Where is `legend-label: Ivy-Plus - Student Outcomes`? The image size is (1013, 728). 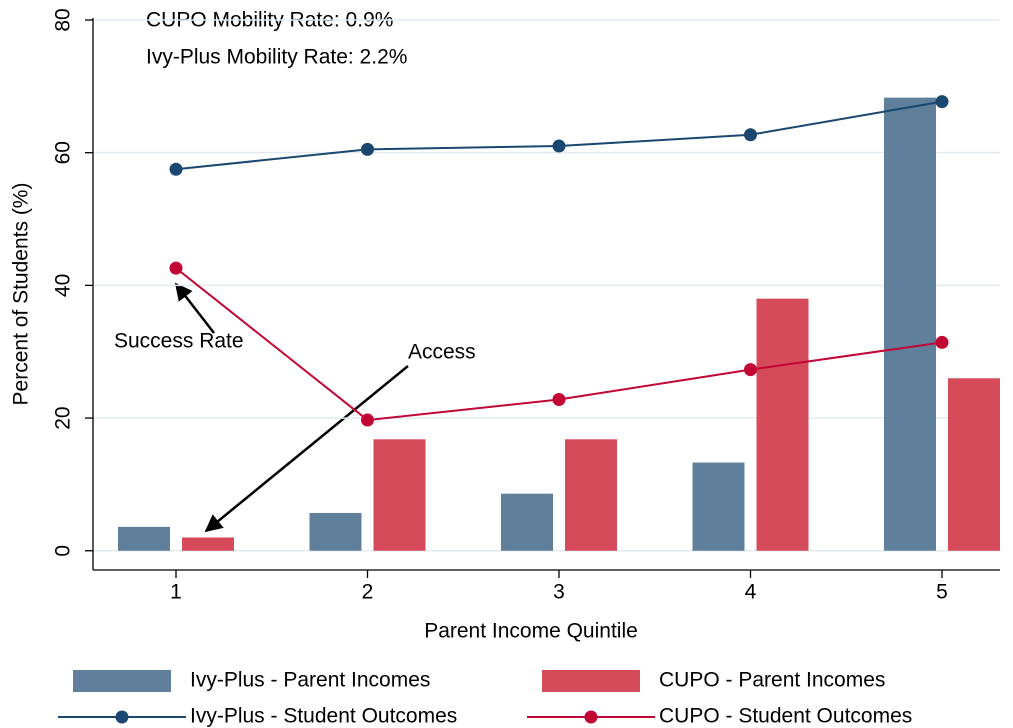 legend-label: Ivy-Plus - Student Outcomes is located at coordinates (323, 716).